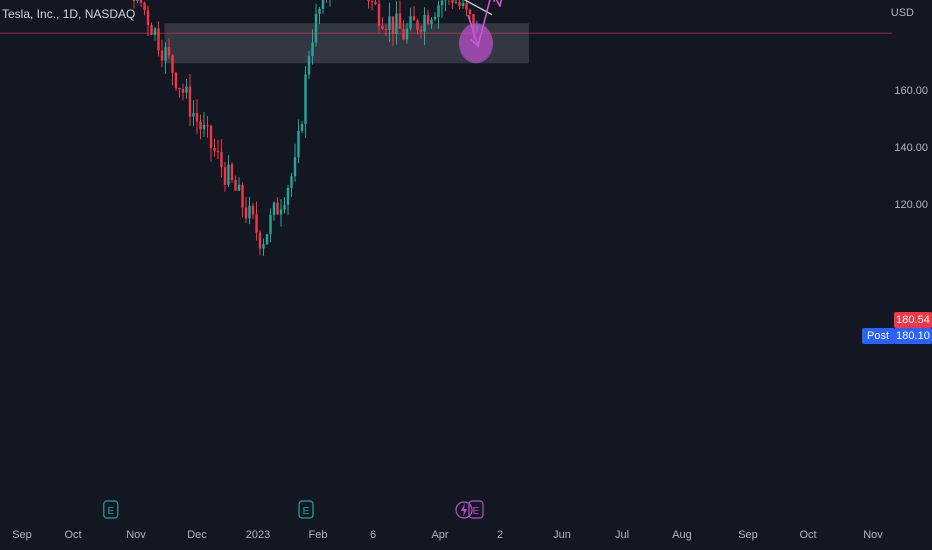  I want to click on currency-label: USD, so click(902, 13).